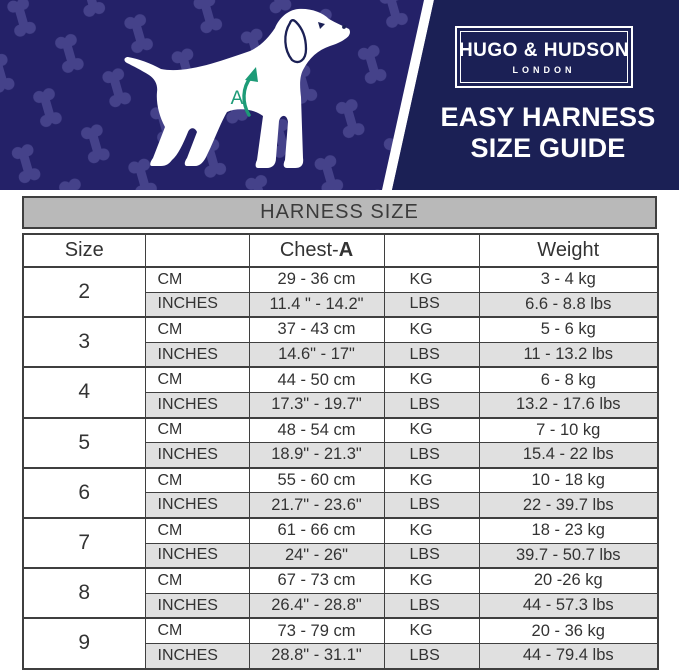 The image size is (679, 671). Describe the element at coordinates (568, 505) in the screenshot. I see `weight-lbs-value: 22 - 39.7 lbs` at that location.